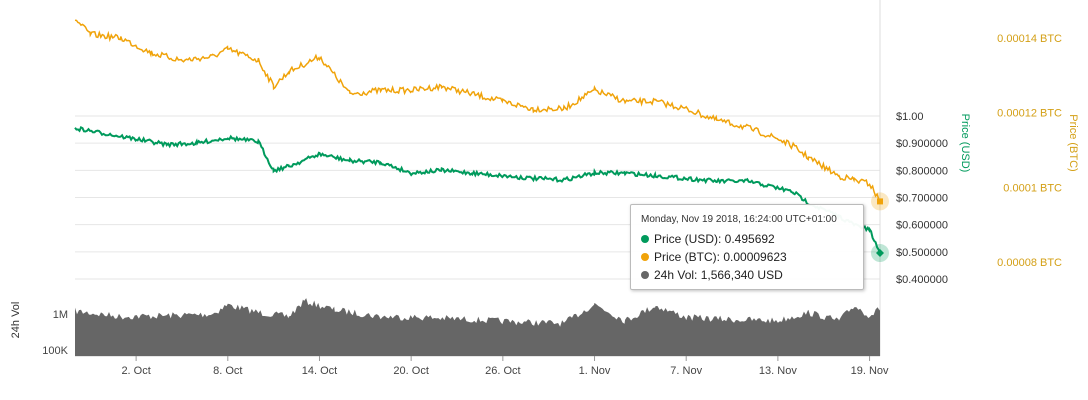 This screenshot has height=400, width=1088. I want to click on x-tick-label: 26. Oct, so click(502, 371).